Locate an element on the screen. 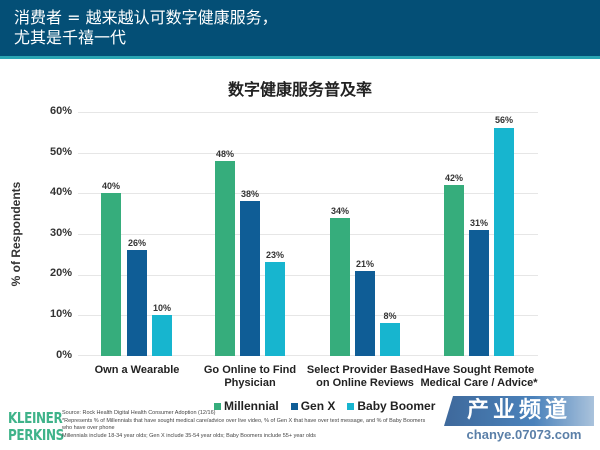 The width and height of the screenshot is (600, 450). bar-value-label: 40% is located at coordinates (110, 186).